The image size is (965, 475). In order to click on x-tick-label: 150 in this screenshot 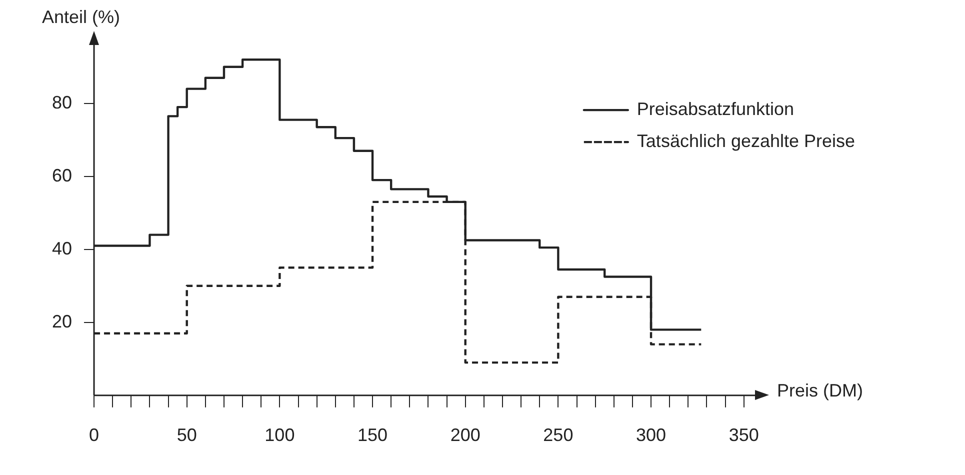, I will do `click(373, 435)`.